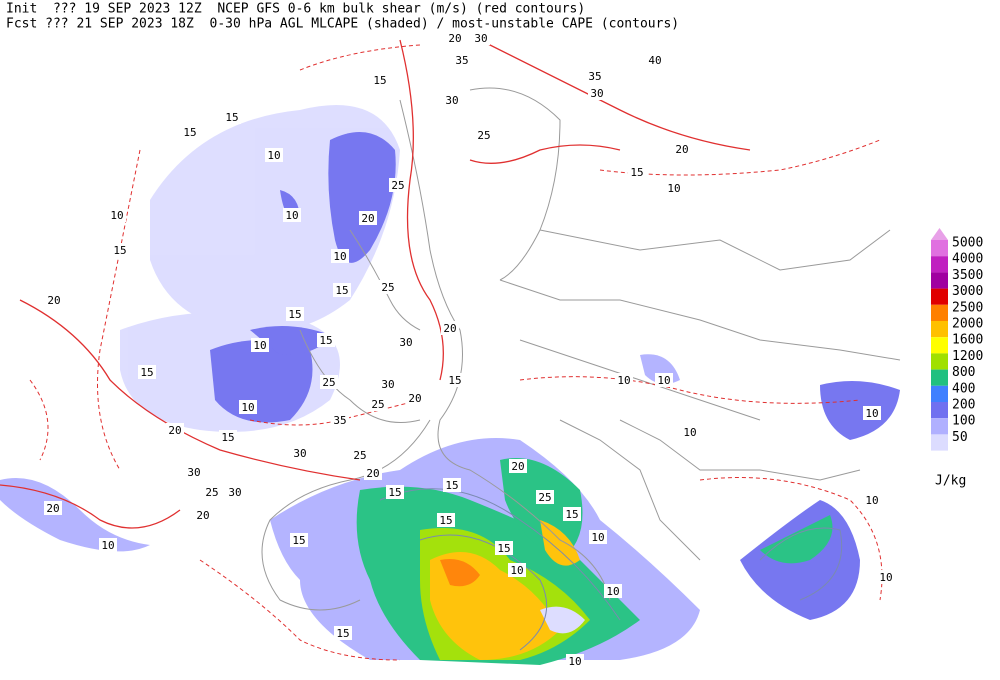 The width and height of the screenshot is (1000, 680). What do you see at coordinates (967, 356) in the screenshot?
I see `colorbar-label: 1200` at bounding box center [967, 356].